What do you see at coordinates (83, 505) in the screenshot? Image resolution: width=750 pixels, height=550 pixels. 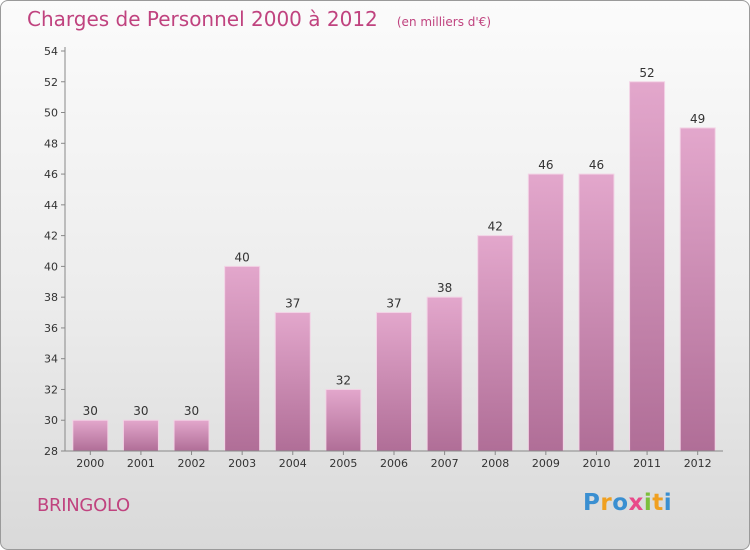 I see `commune-name: BRINGOLO` at bounding box center [83, 505].